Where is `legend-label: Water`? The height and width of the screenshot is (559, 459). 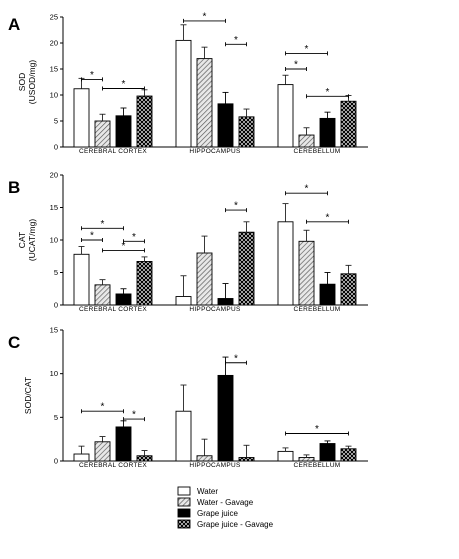 legend-label: Water is located at coordinates (207, 491).